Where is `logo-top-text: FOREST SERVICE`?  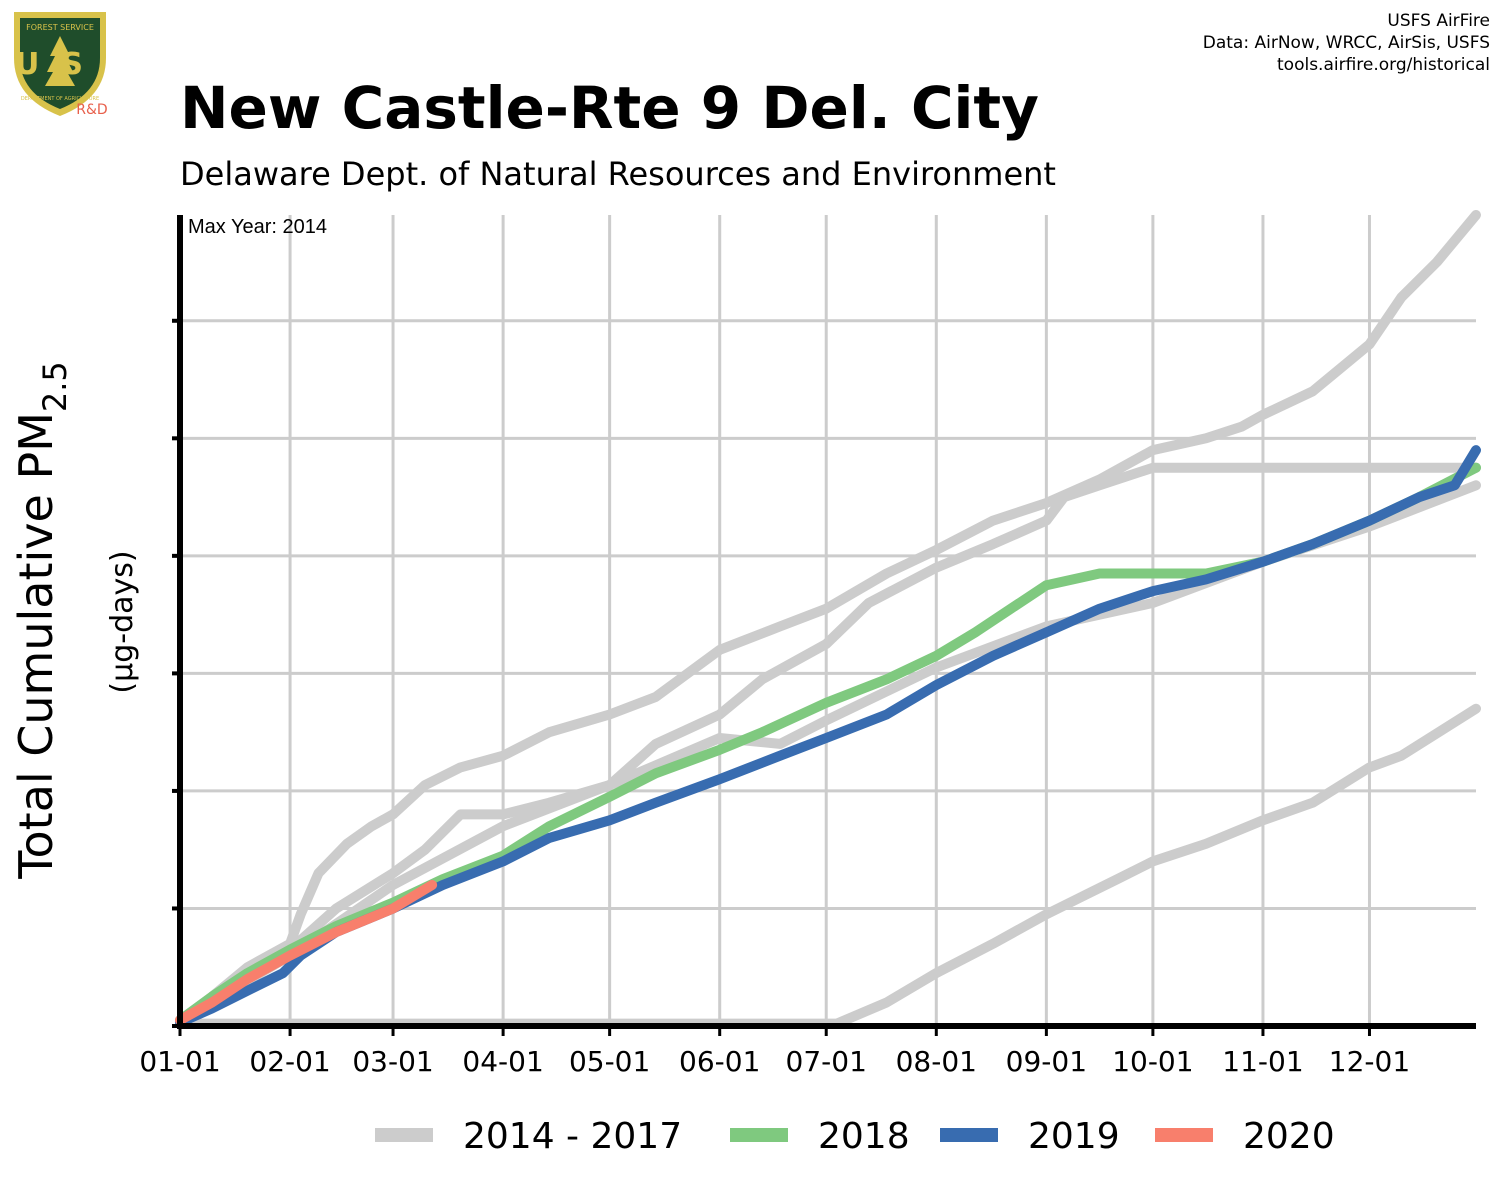 logo-top-text: FOREST SERVICE is located at coordinates (60, 27).